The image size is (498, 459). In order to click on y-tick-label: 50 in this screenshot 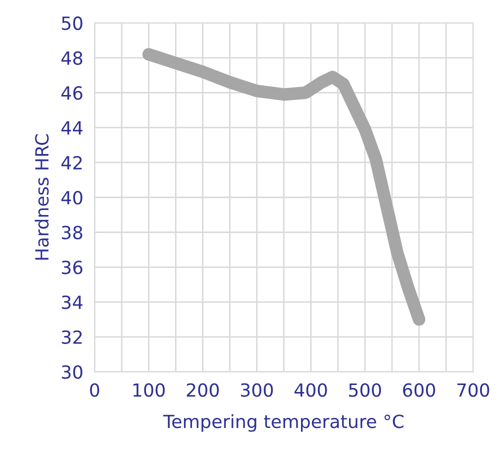, I will do `click(72, 23)`.